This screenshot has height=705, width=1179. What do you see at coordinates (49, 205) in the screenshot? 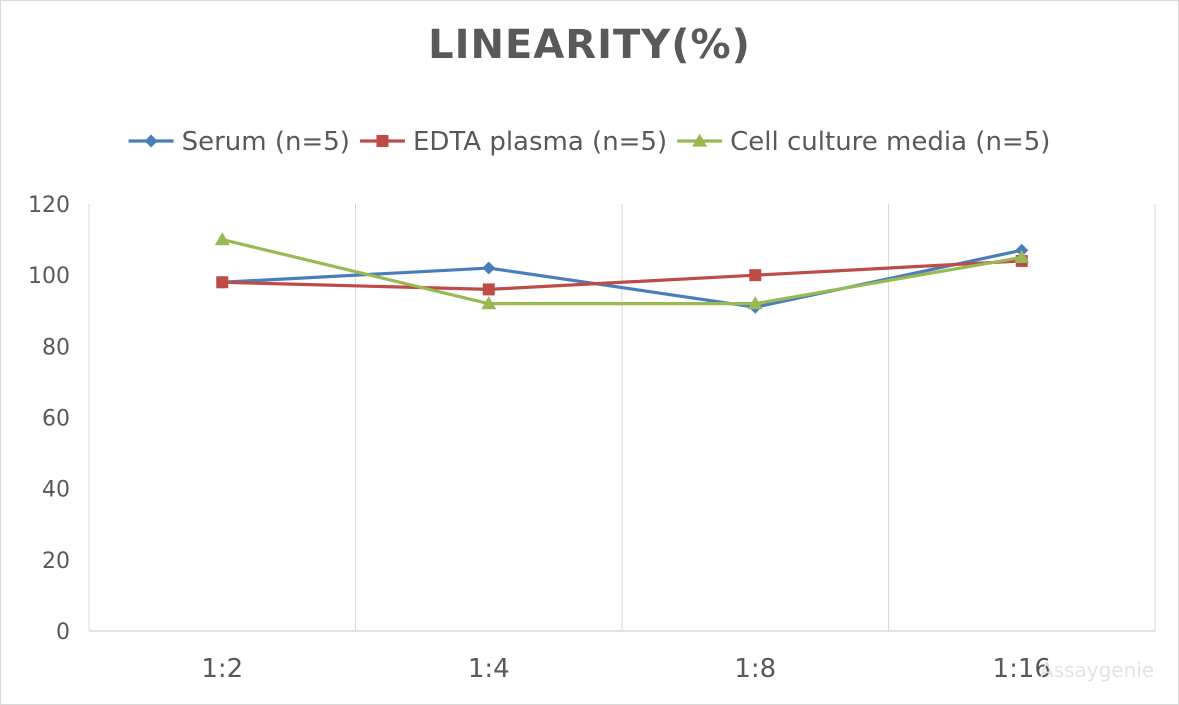
I see `y-tick-label: 120` at bounding box center [49, 205].